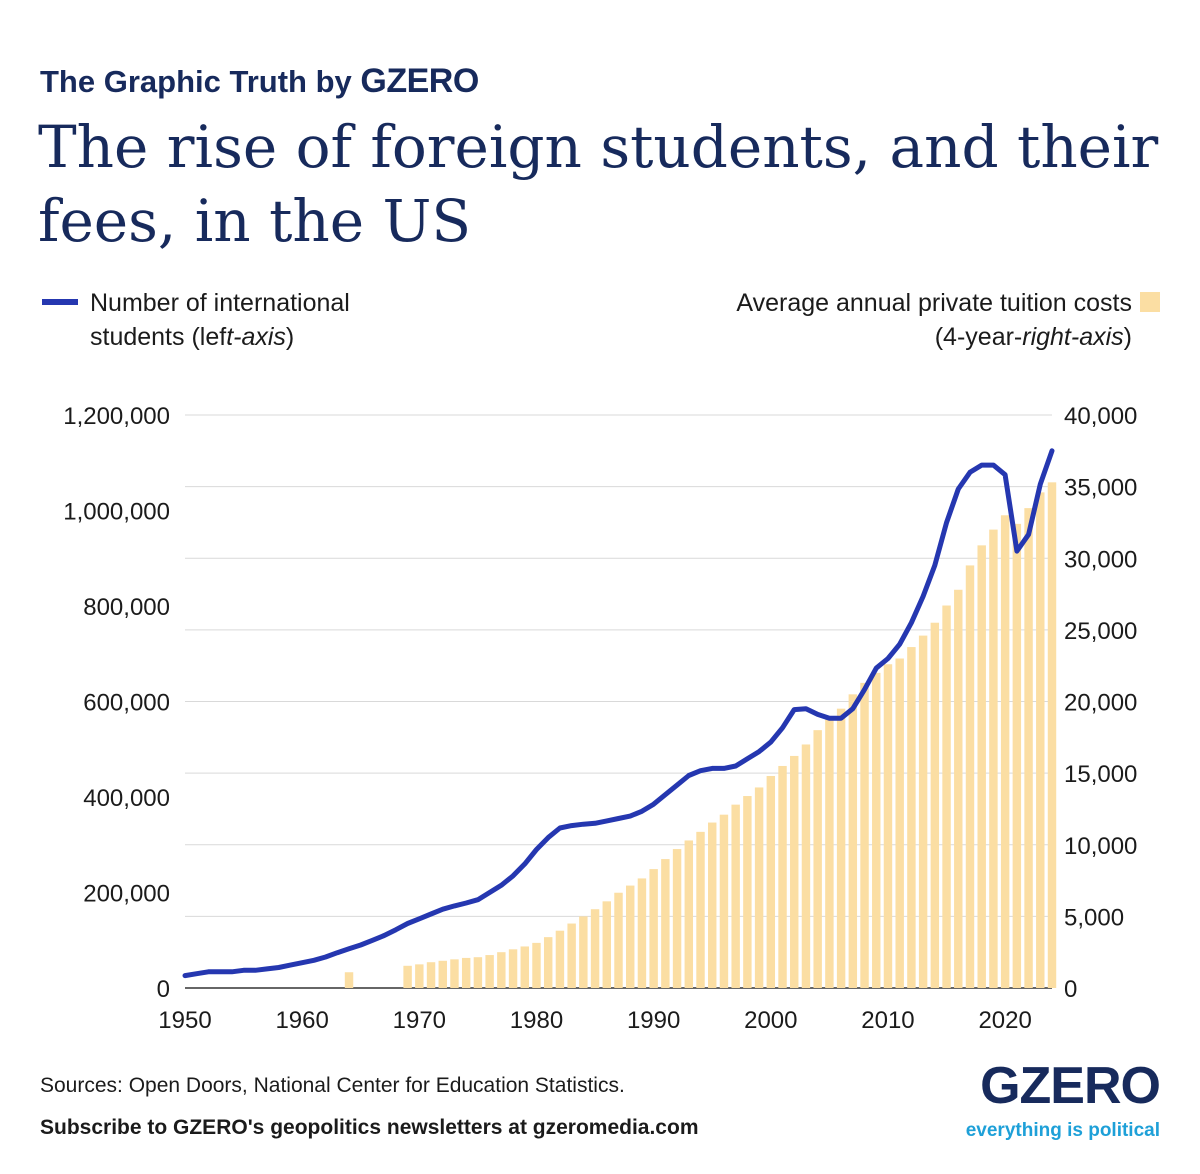 This screenshot has width=1200, height=1174. What do you see at coordinates (163, 989) in the screenshot?
I see `left-tick-label: 0` at bounding box center [163, 989].